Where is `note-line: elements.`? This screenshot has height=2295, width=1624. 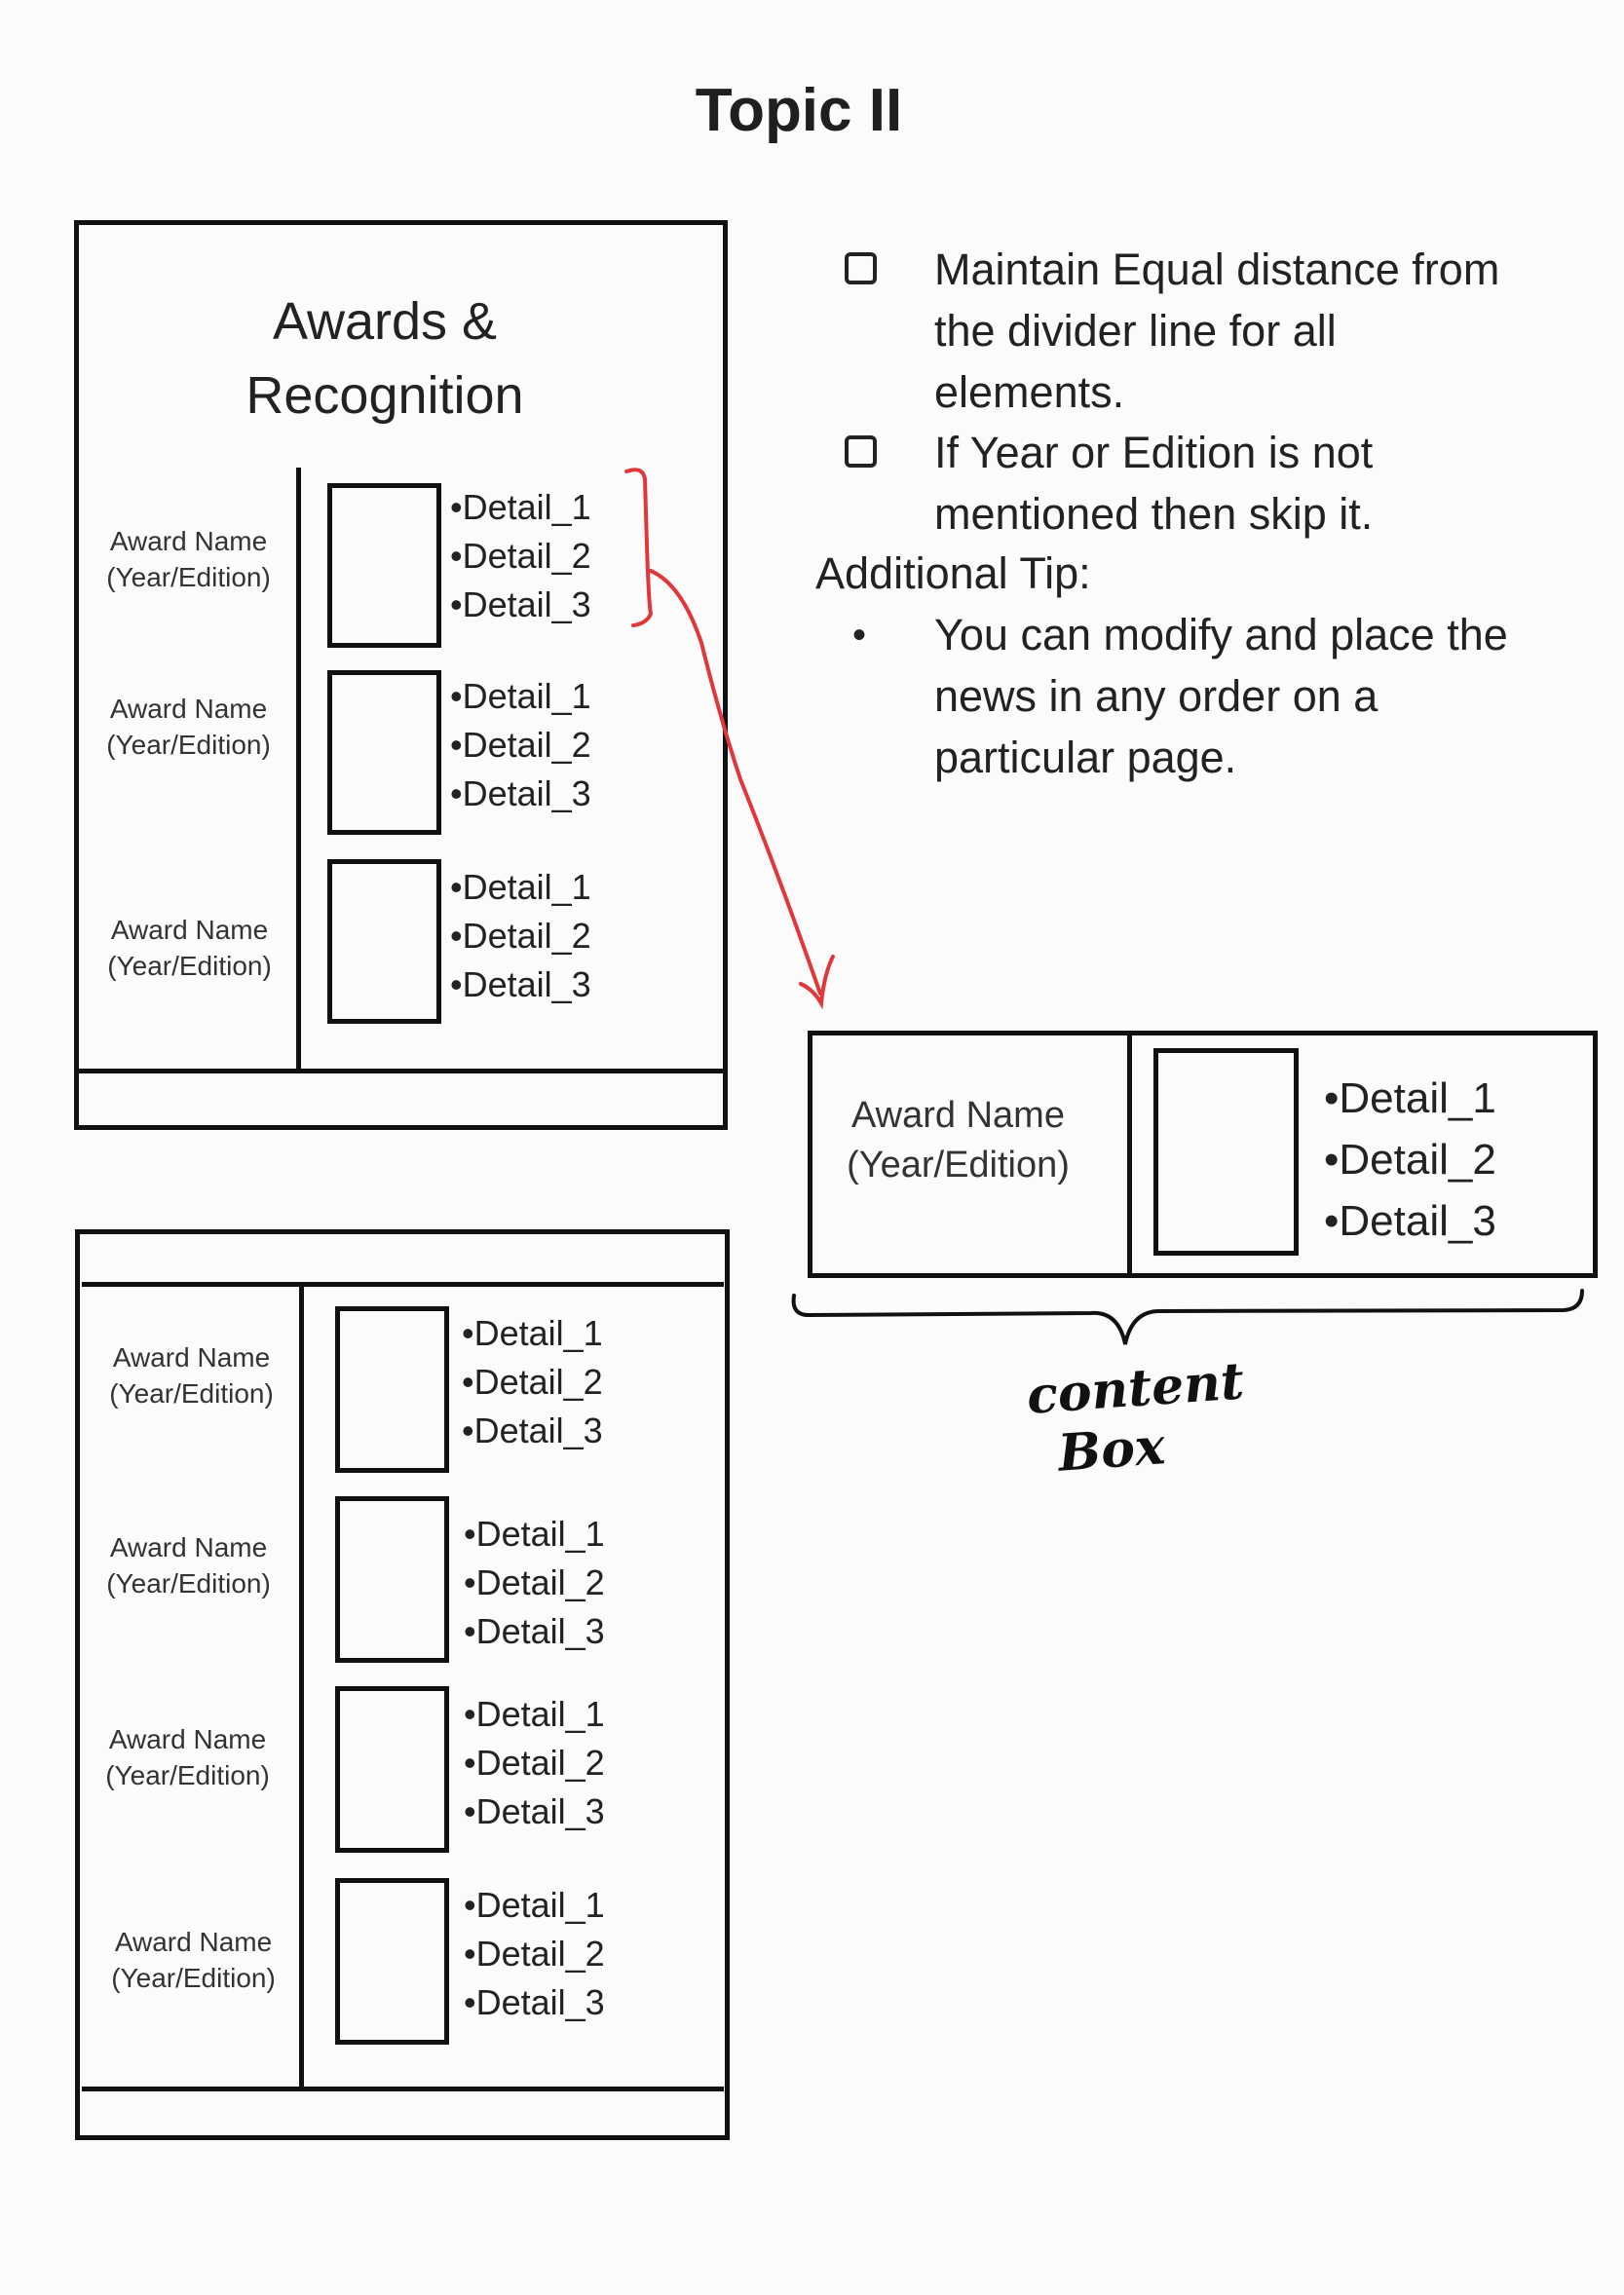
note-line: elements. is located at coordinates (1029, 392).